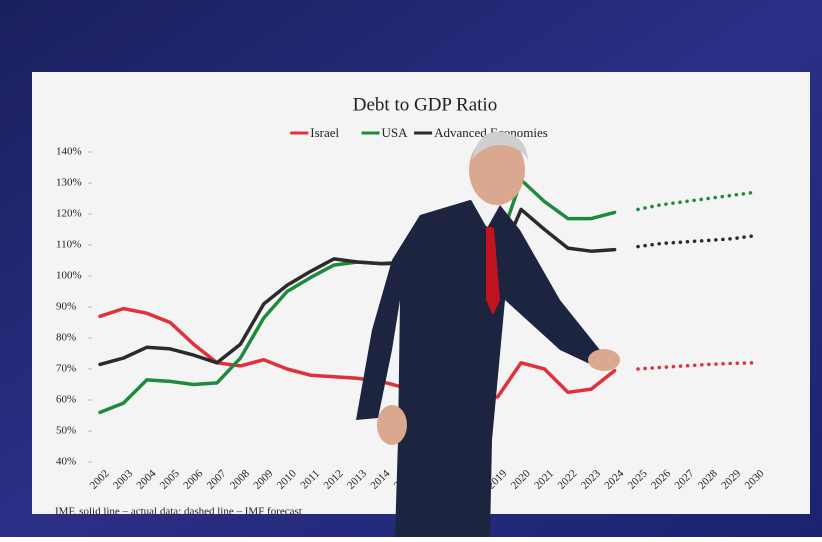 Image resolution: width=822 pixels, height=542 pixels. Describe the element at coordinates (66, 369) in the screenshot. I see `y-tick-label: 70%` at that location.